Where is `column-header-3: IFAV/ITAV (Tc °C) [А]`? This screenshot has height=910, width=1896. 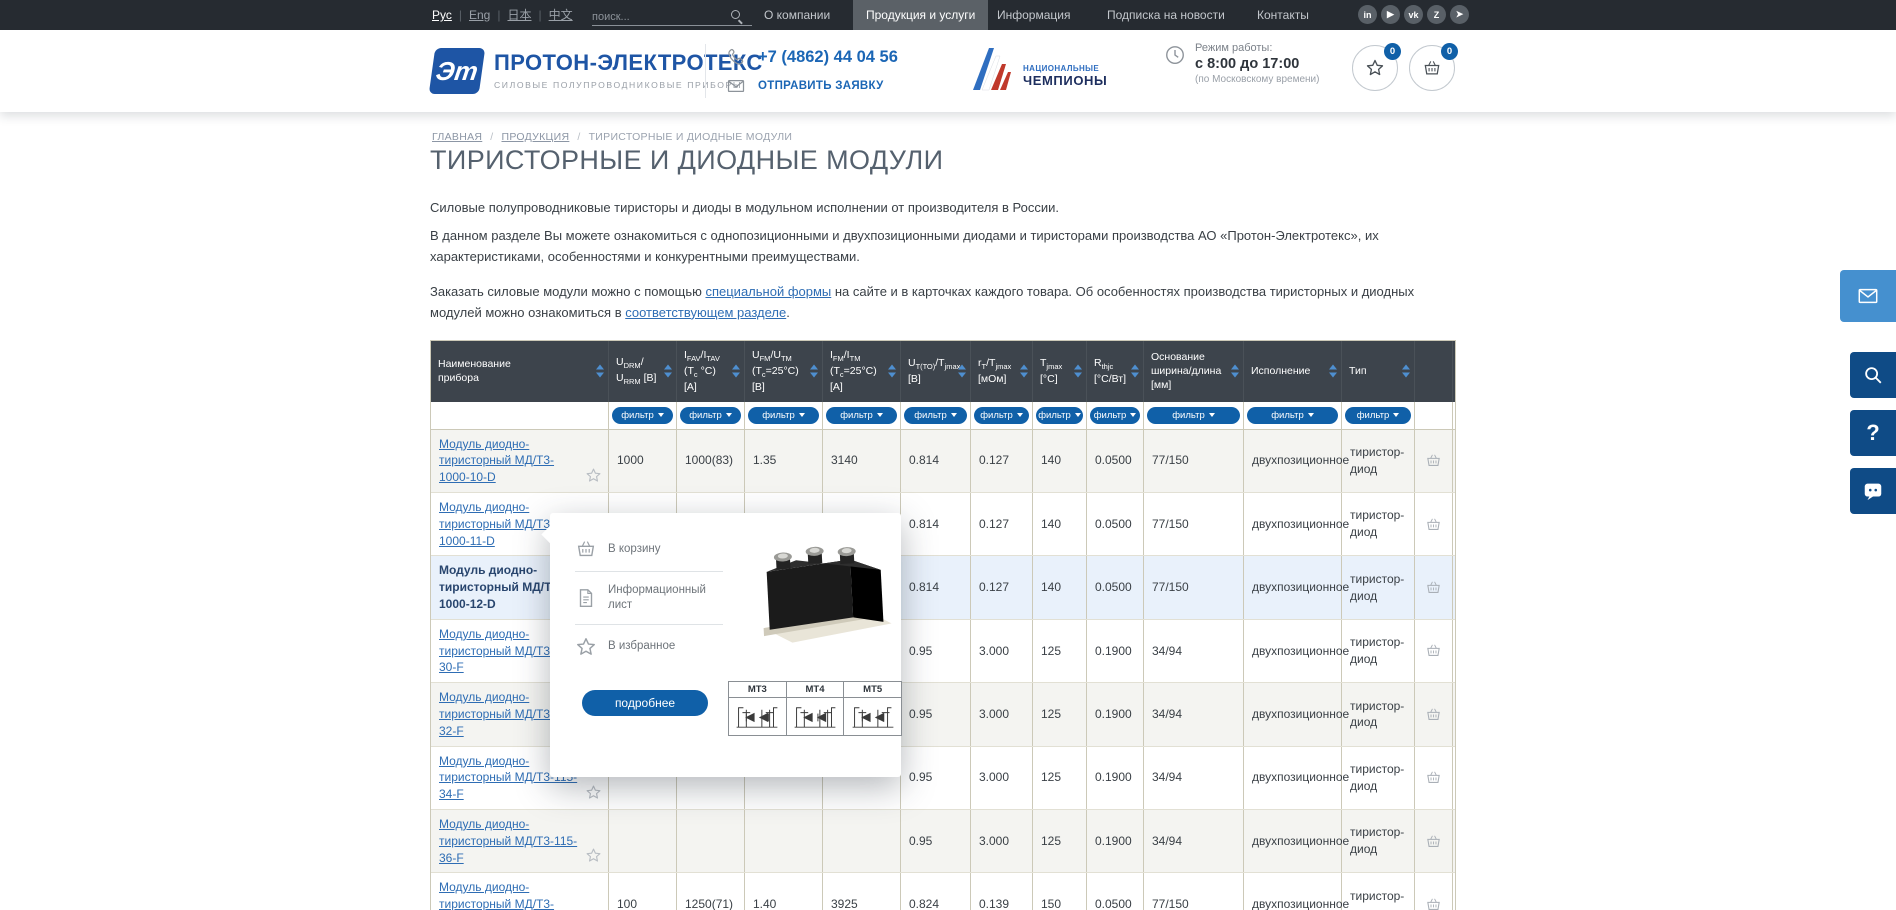 column-header-3: IFAV/ITAV (Tc °C) [А] is located at coordinates (711, 371).